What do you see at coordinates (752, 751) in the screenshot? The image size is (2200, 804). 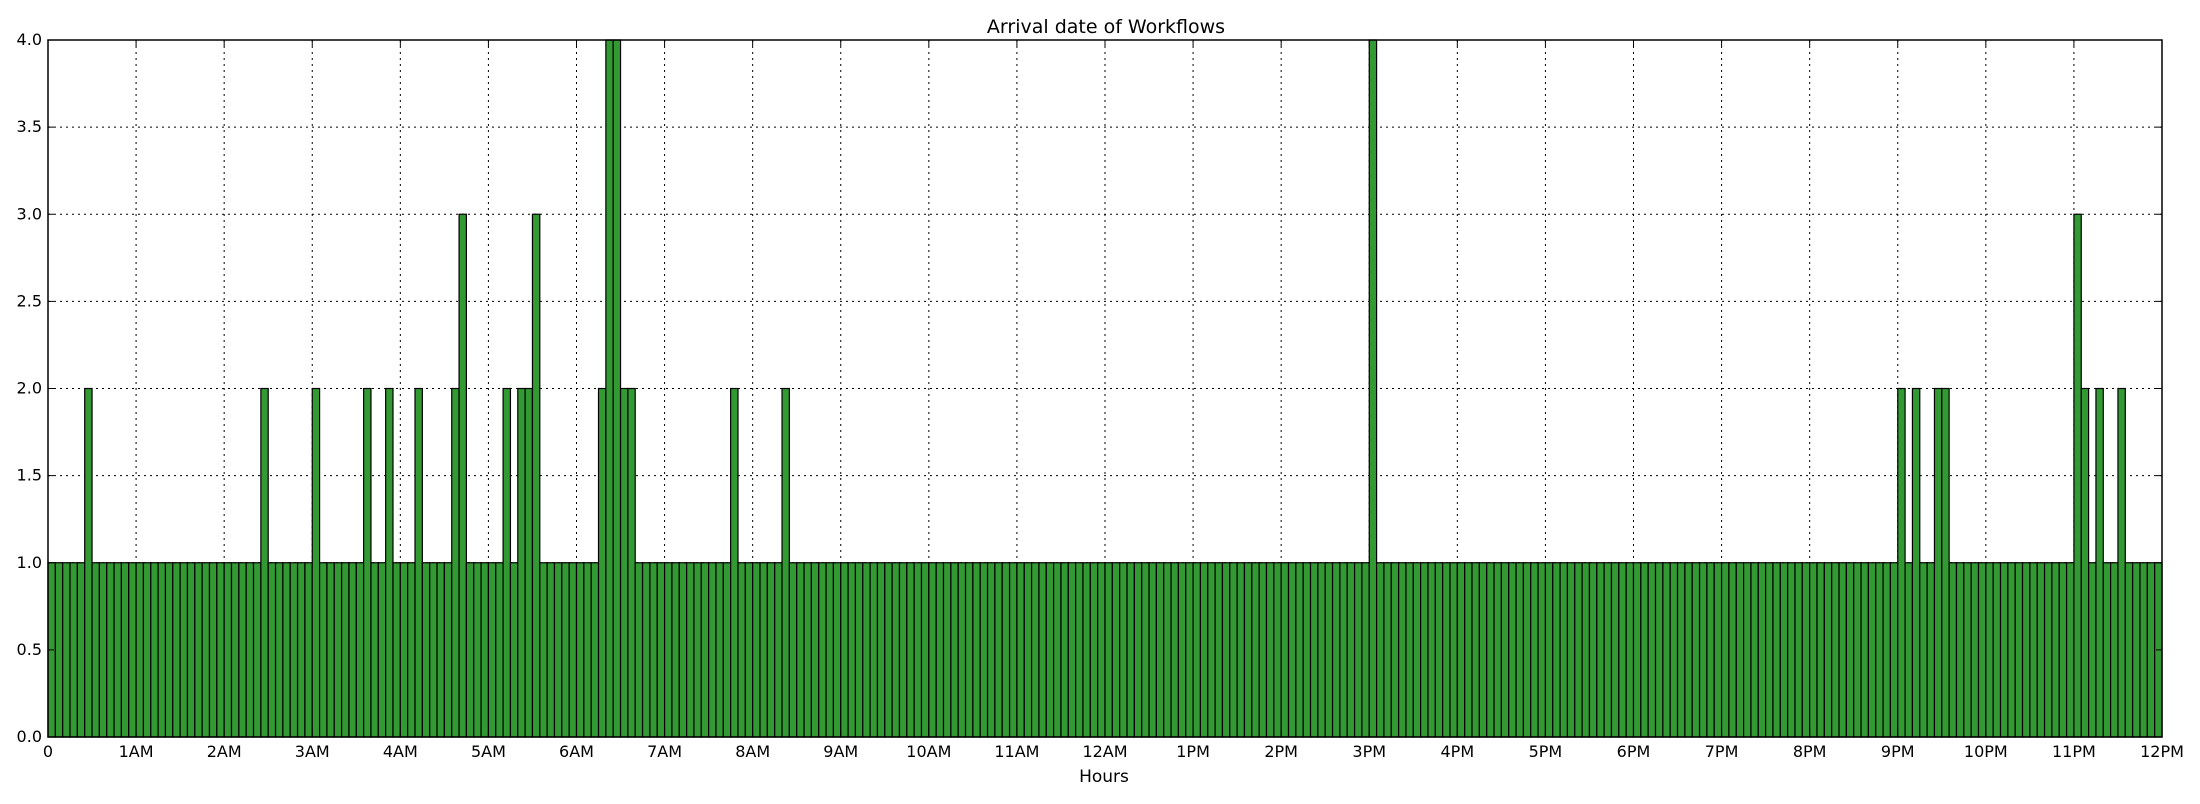 I see `x-tick-label: 8AM` at bounding box center [752, 751].